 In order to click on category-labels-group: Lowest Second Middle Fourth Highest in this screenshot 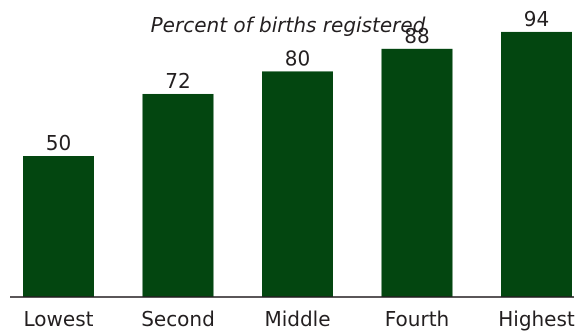, I will do `click(299, 319)`.